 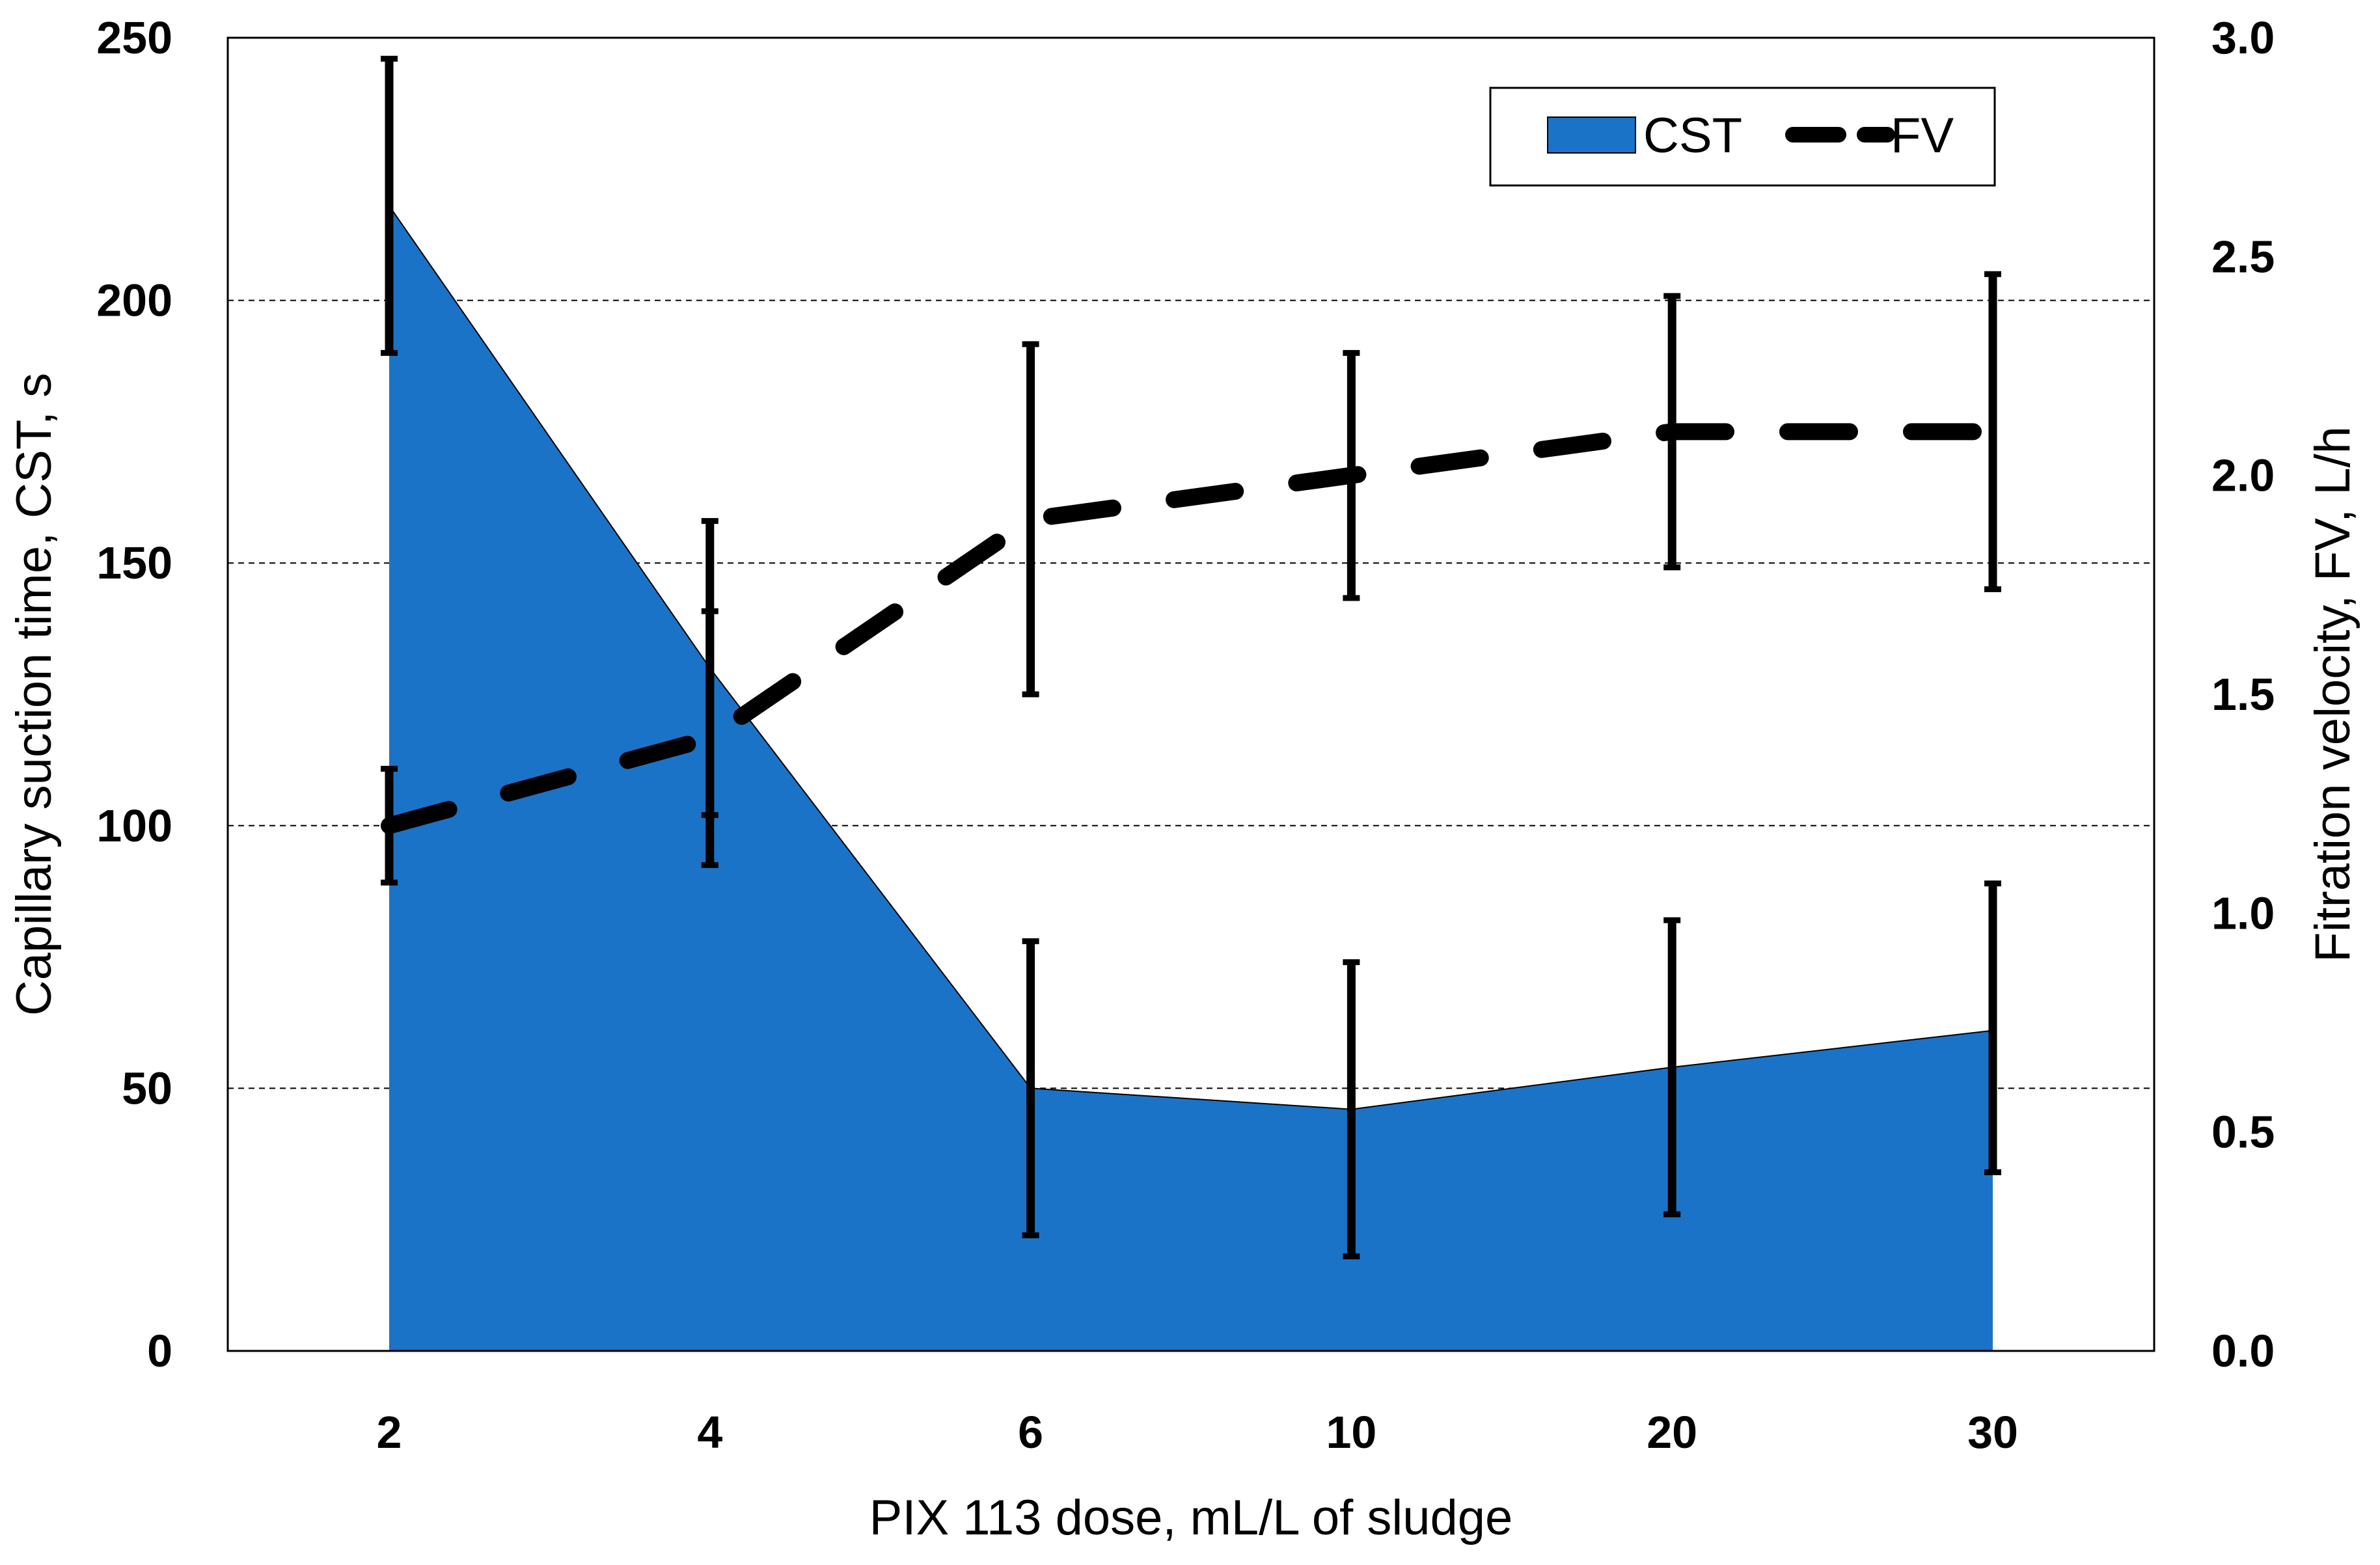 What do you see at coordinates (1191, 1517) in the screenshot?
I see `x-axis-title: PIX 113 dose, mL/L of sludge` at bounding box center [1191, 1517].